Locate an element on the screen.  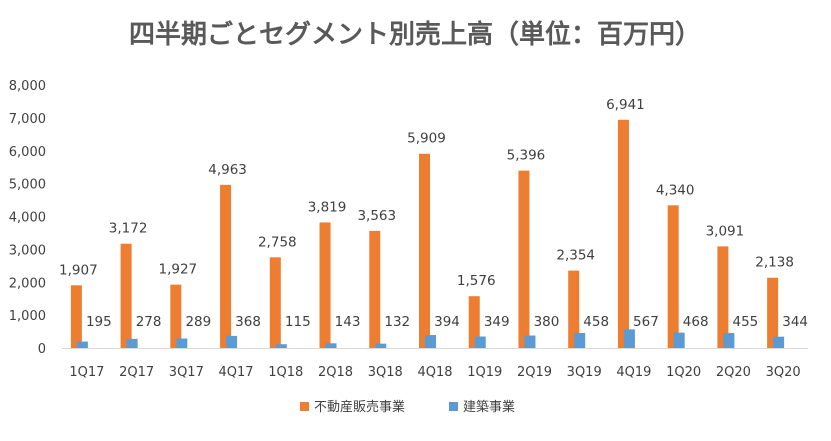
data-label-series-1: 1,927 is located at coordinates (178, 270).